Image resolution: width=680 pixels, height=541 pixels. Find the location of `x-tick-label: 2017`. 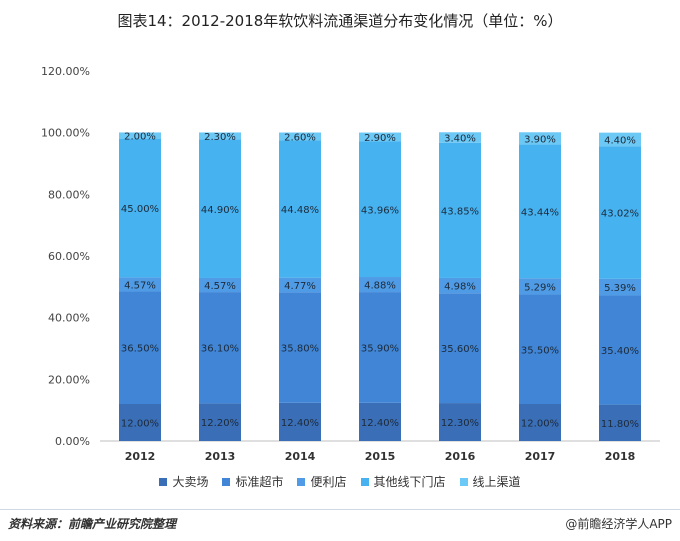

x-tick-label: 2017 is located at coordinates (540, 456).